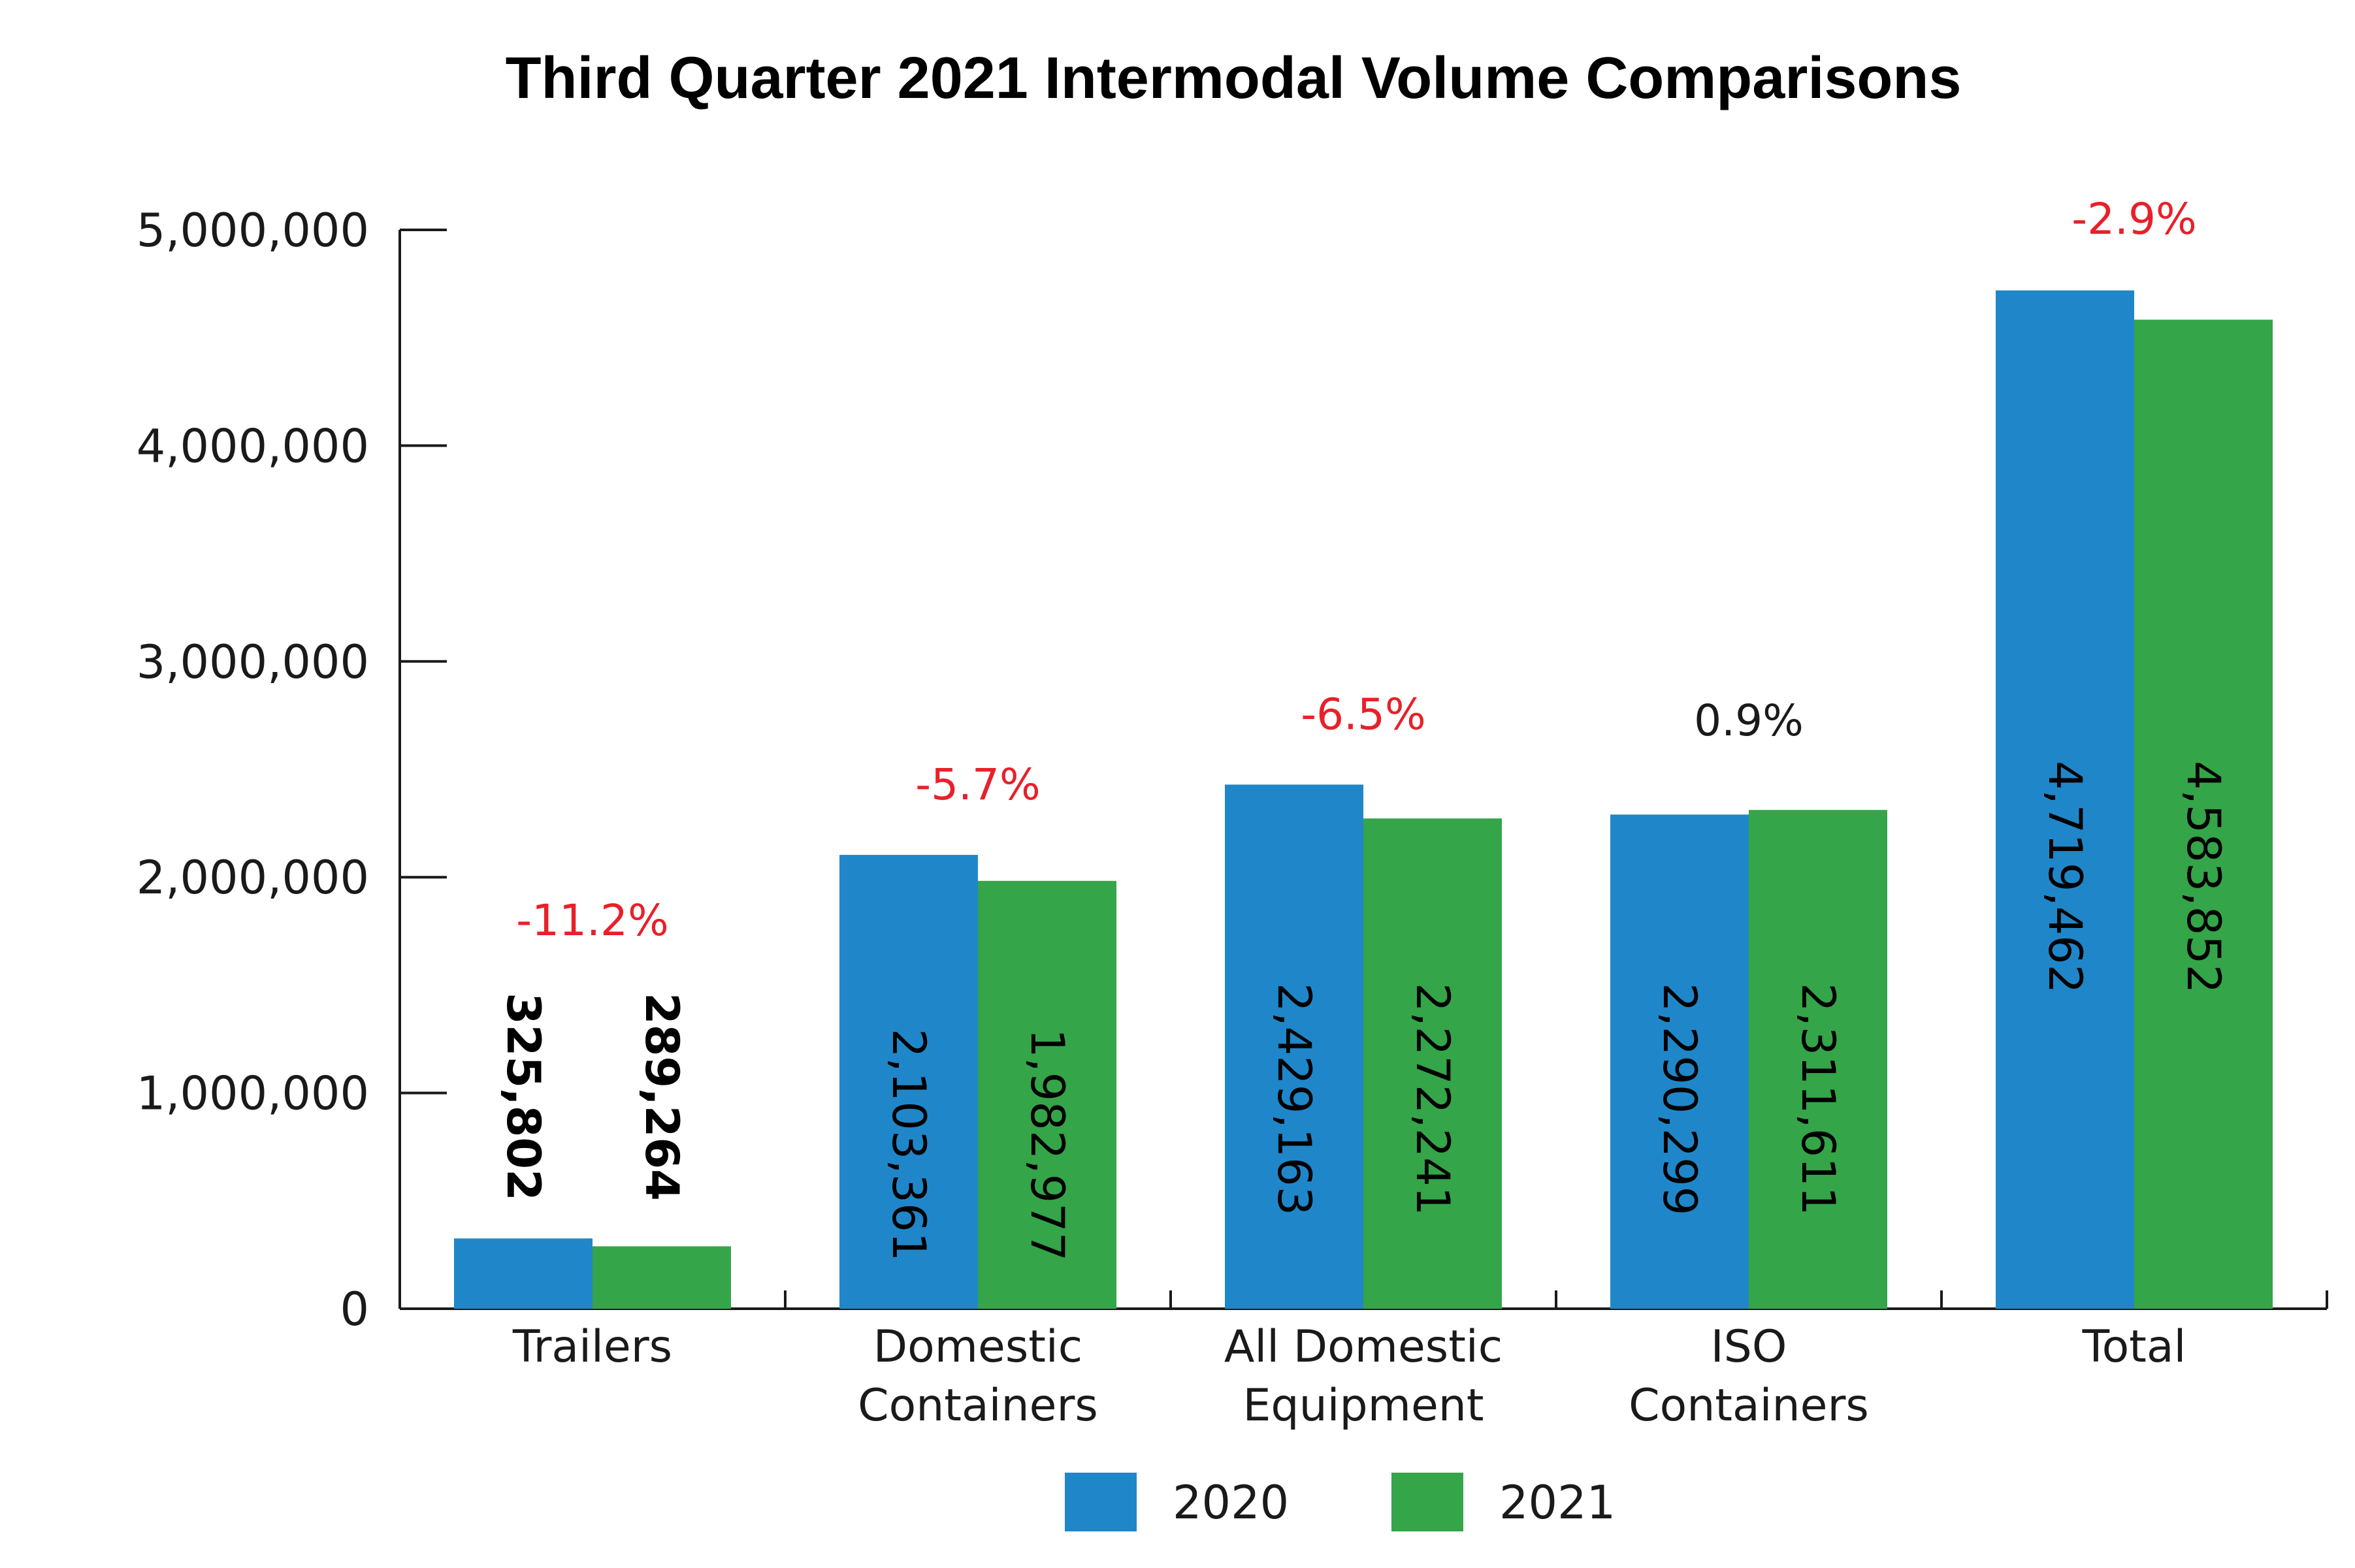  What do you see at coordinates (1427, 1502) in the screenshot?
I see `legend-swatch-2021` at bounding box center [1427, 1502].